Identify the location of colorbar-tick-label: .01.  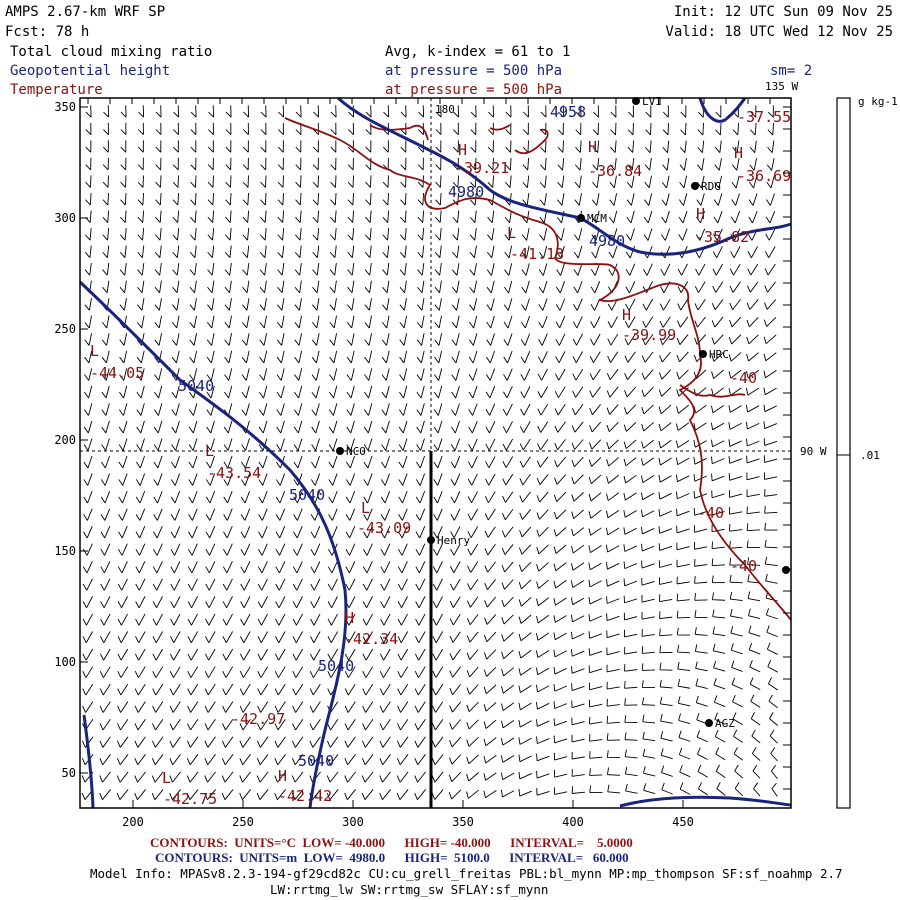
(870, 455).